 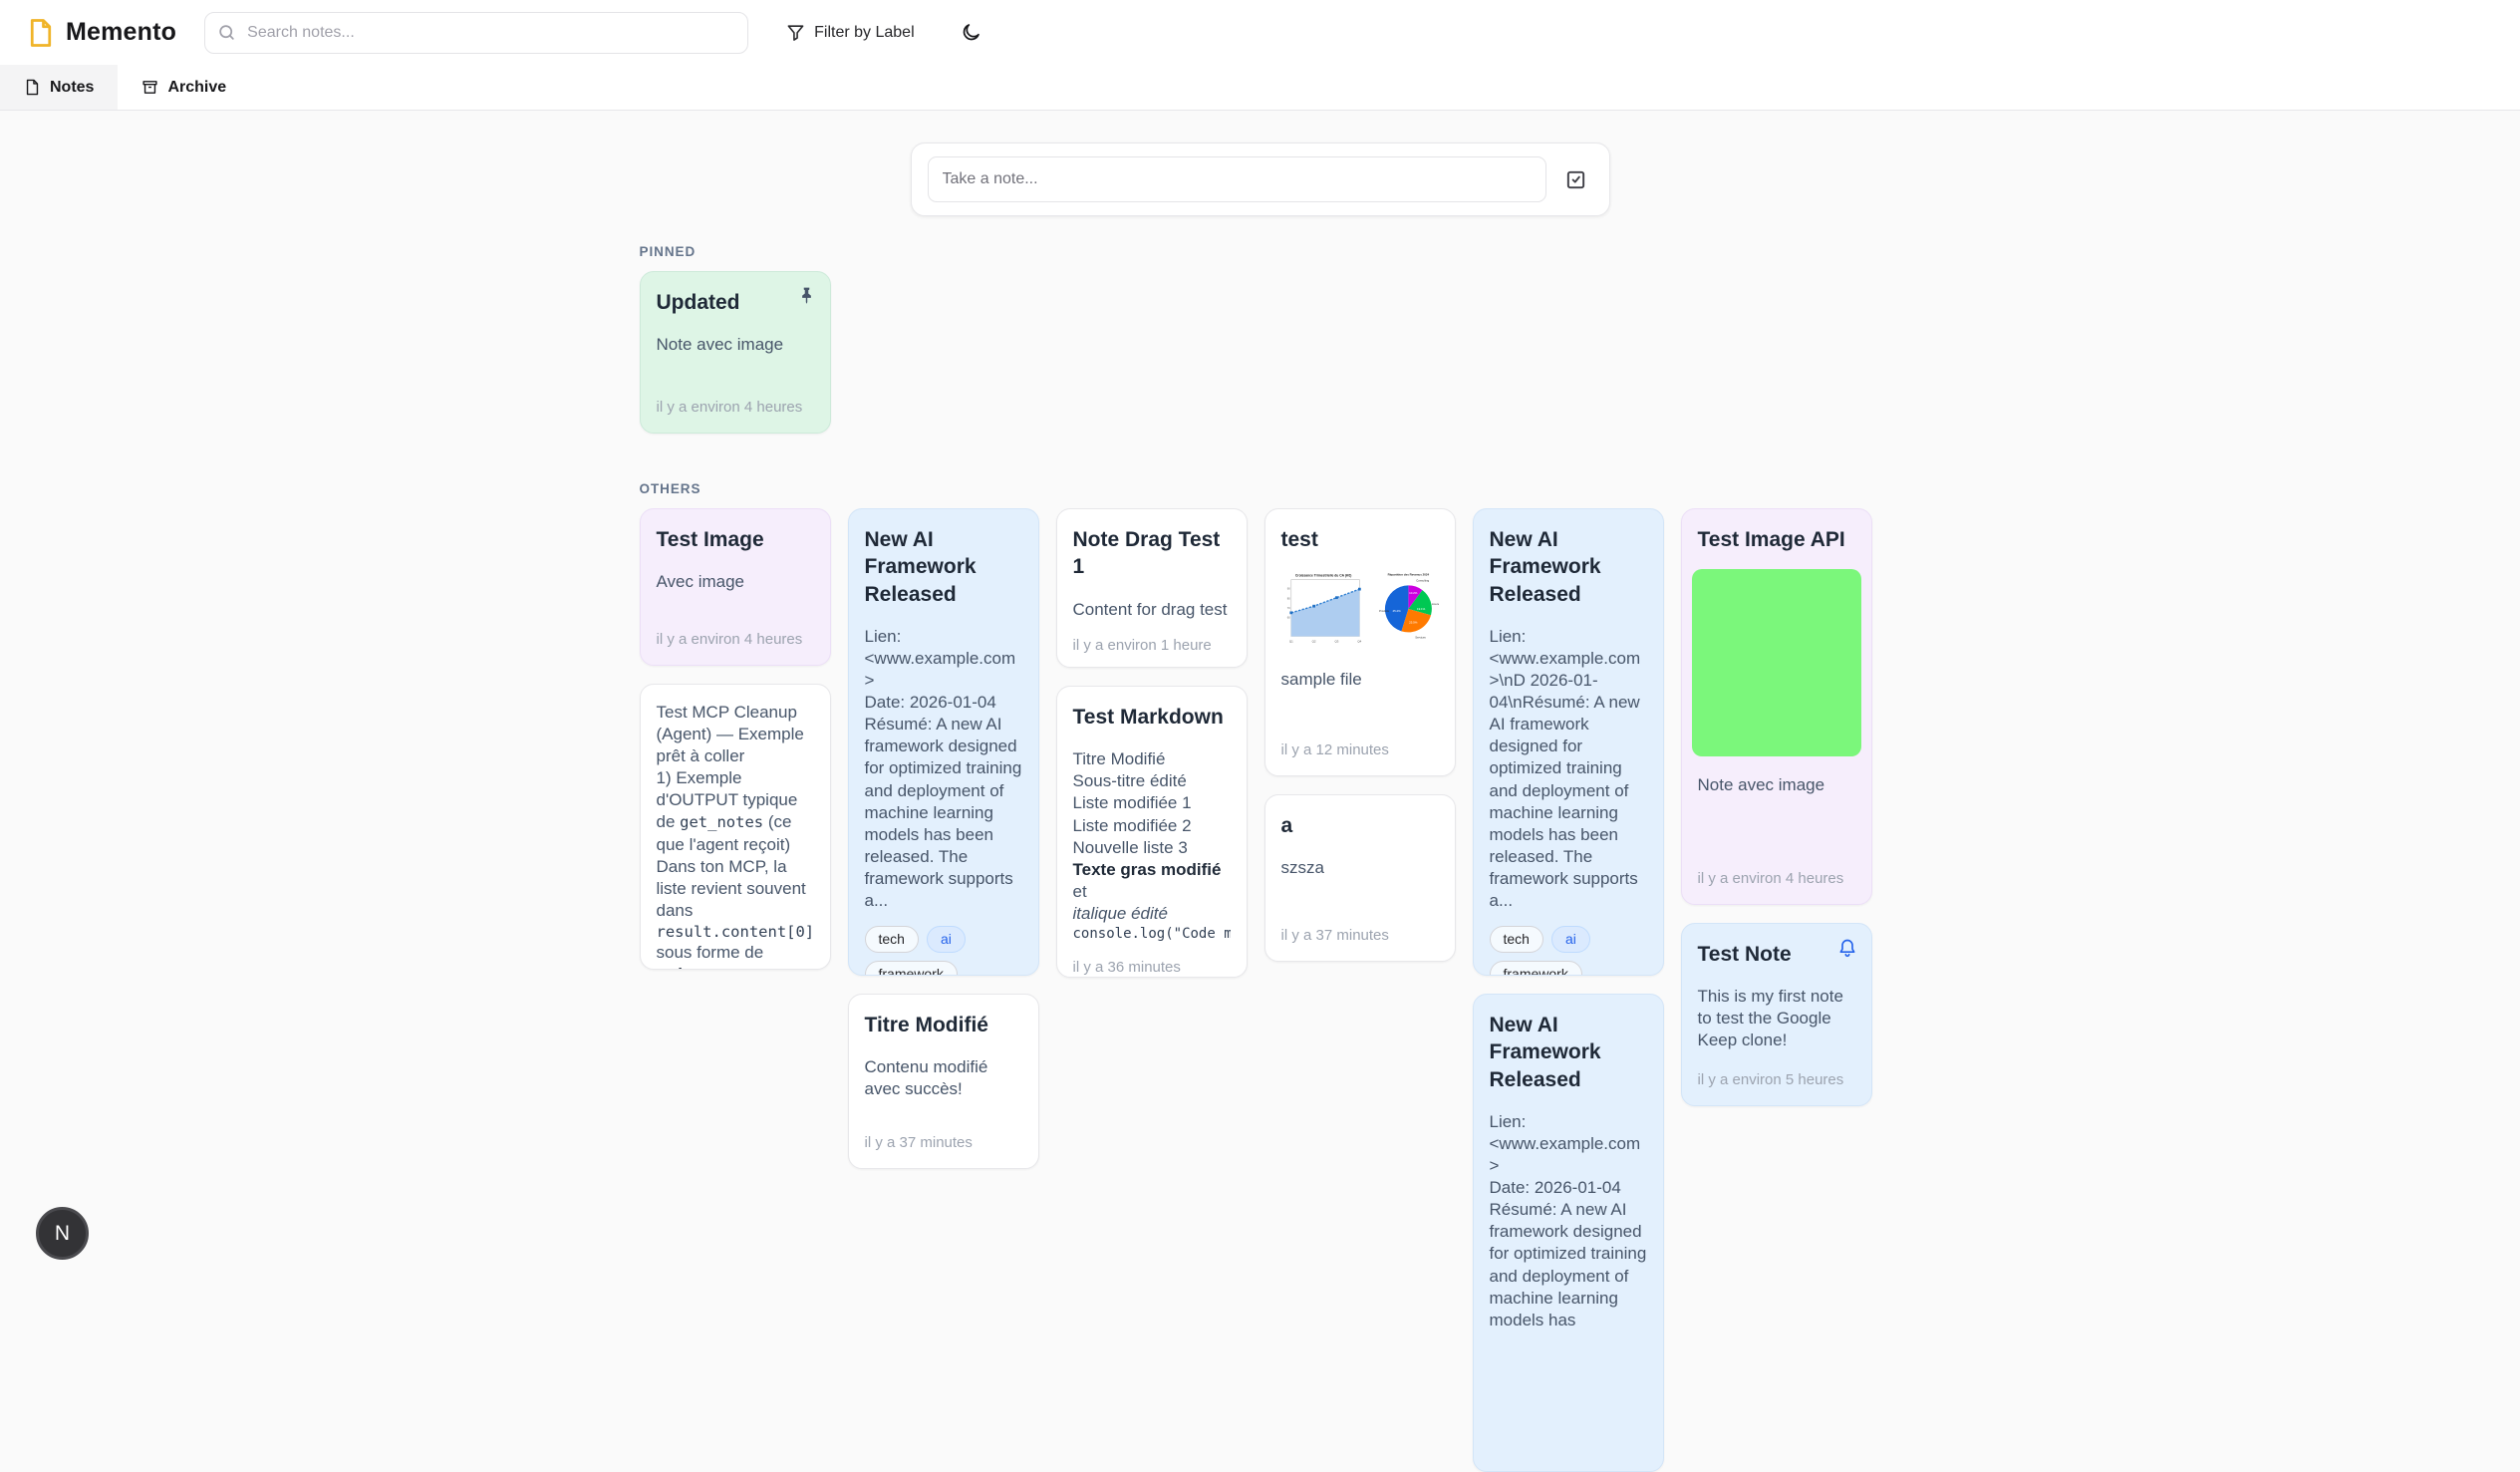 What do you see at coordinates (1288, 608) in the screenshot?
I see `svg-text: 70` at bounding box center [1288, 608].